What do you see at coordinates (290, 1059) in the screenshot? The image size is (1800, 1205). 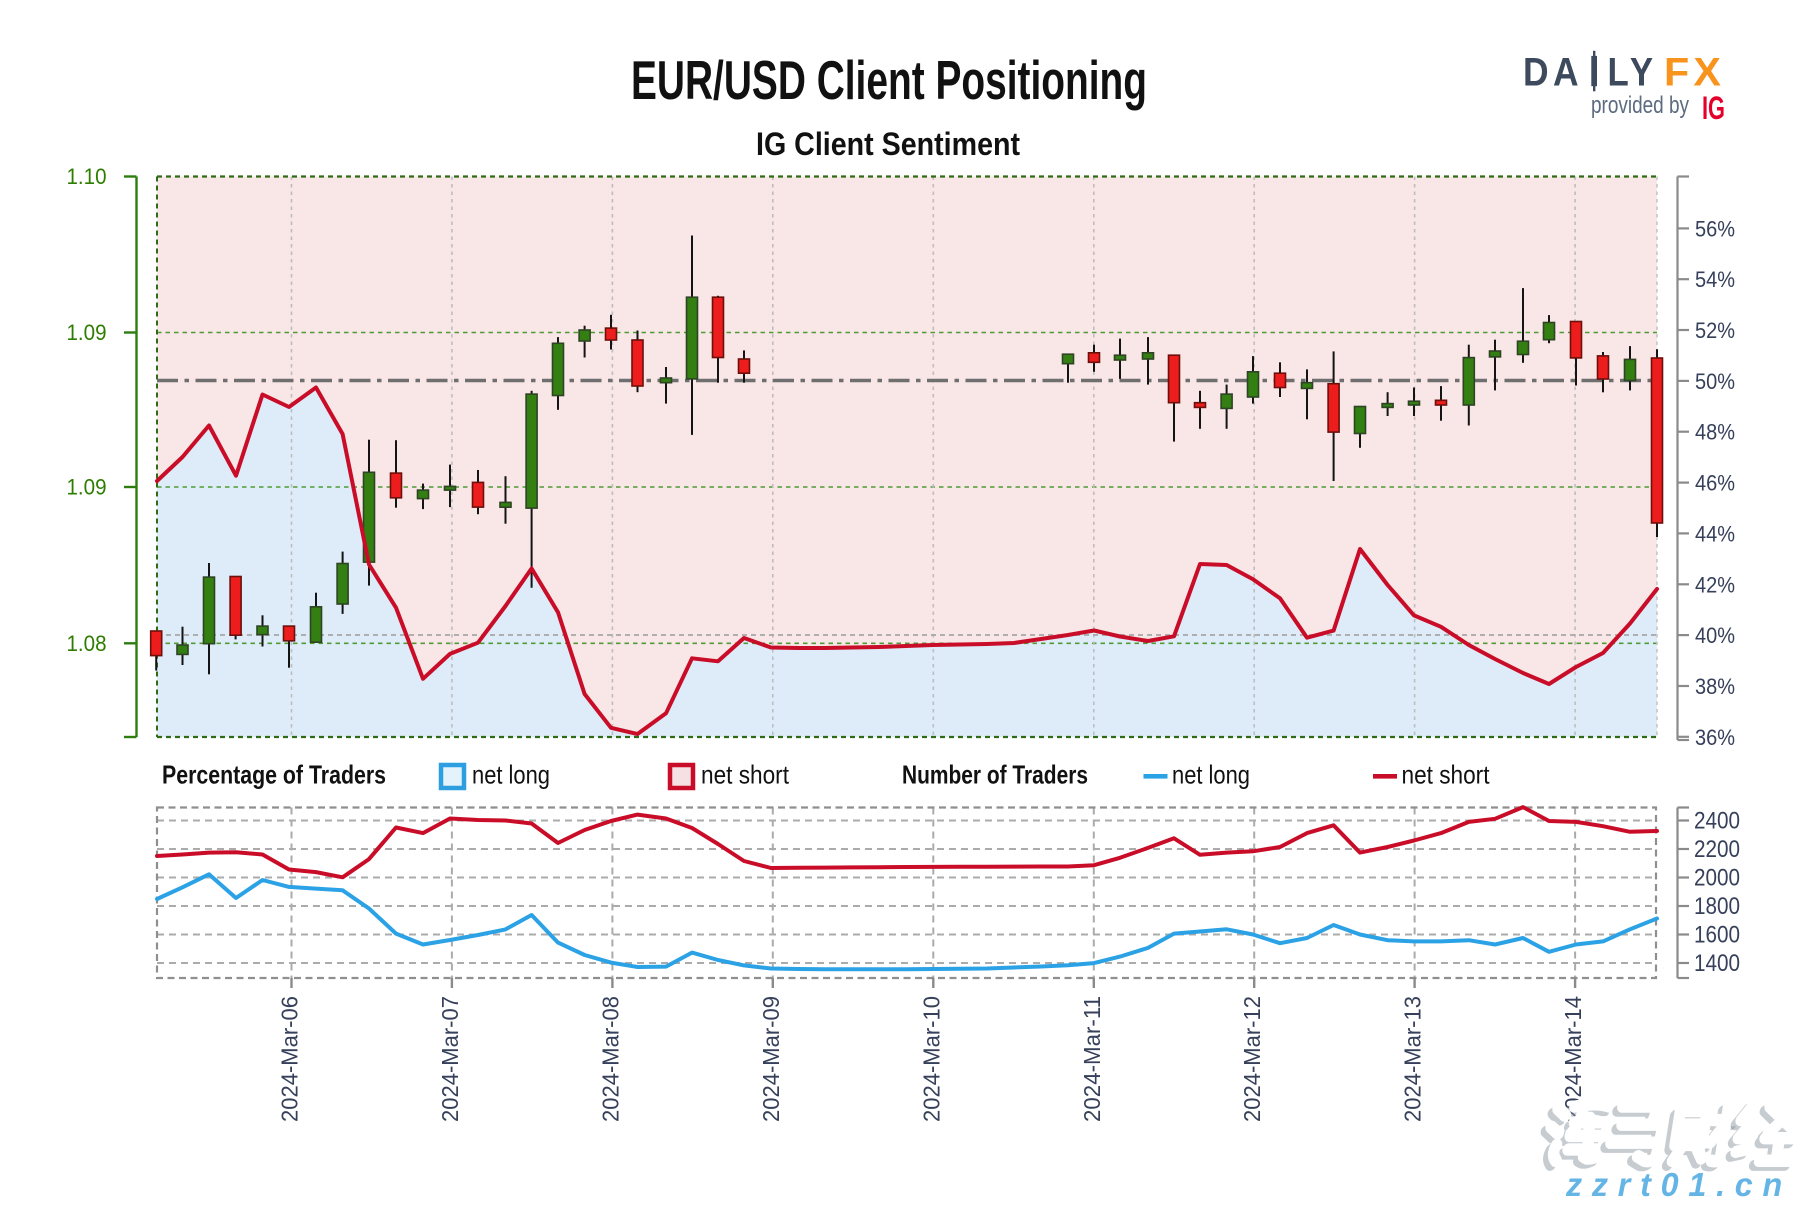 I see `svg-text: 2024-Mar-06` at bounding box center [290, 1059].